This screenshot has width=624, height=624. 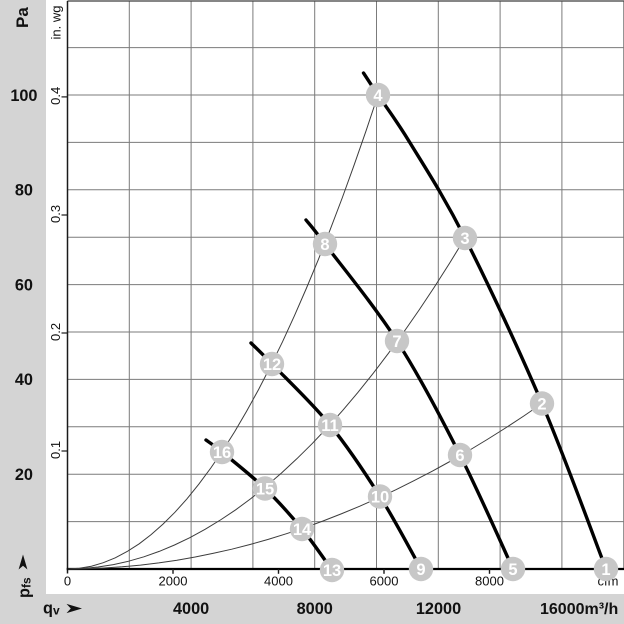 What do you see at coordinates (438, 609) in the screenshot?
I see `svg-text: 12000` at bounding box center [438, 609].